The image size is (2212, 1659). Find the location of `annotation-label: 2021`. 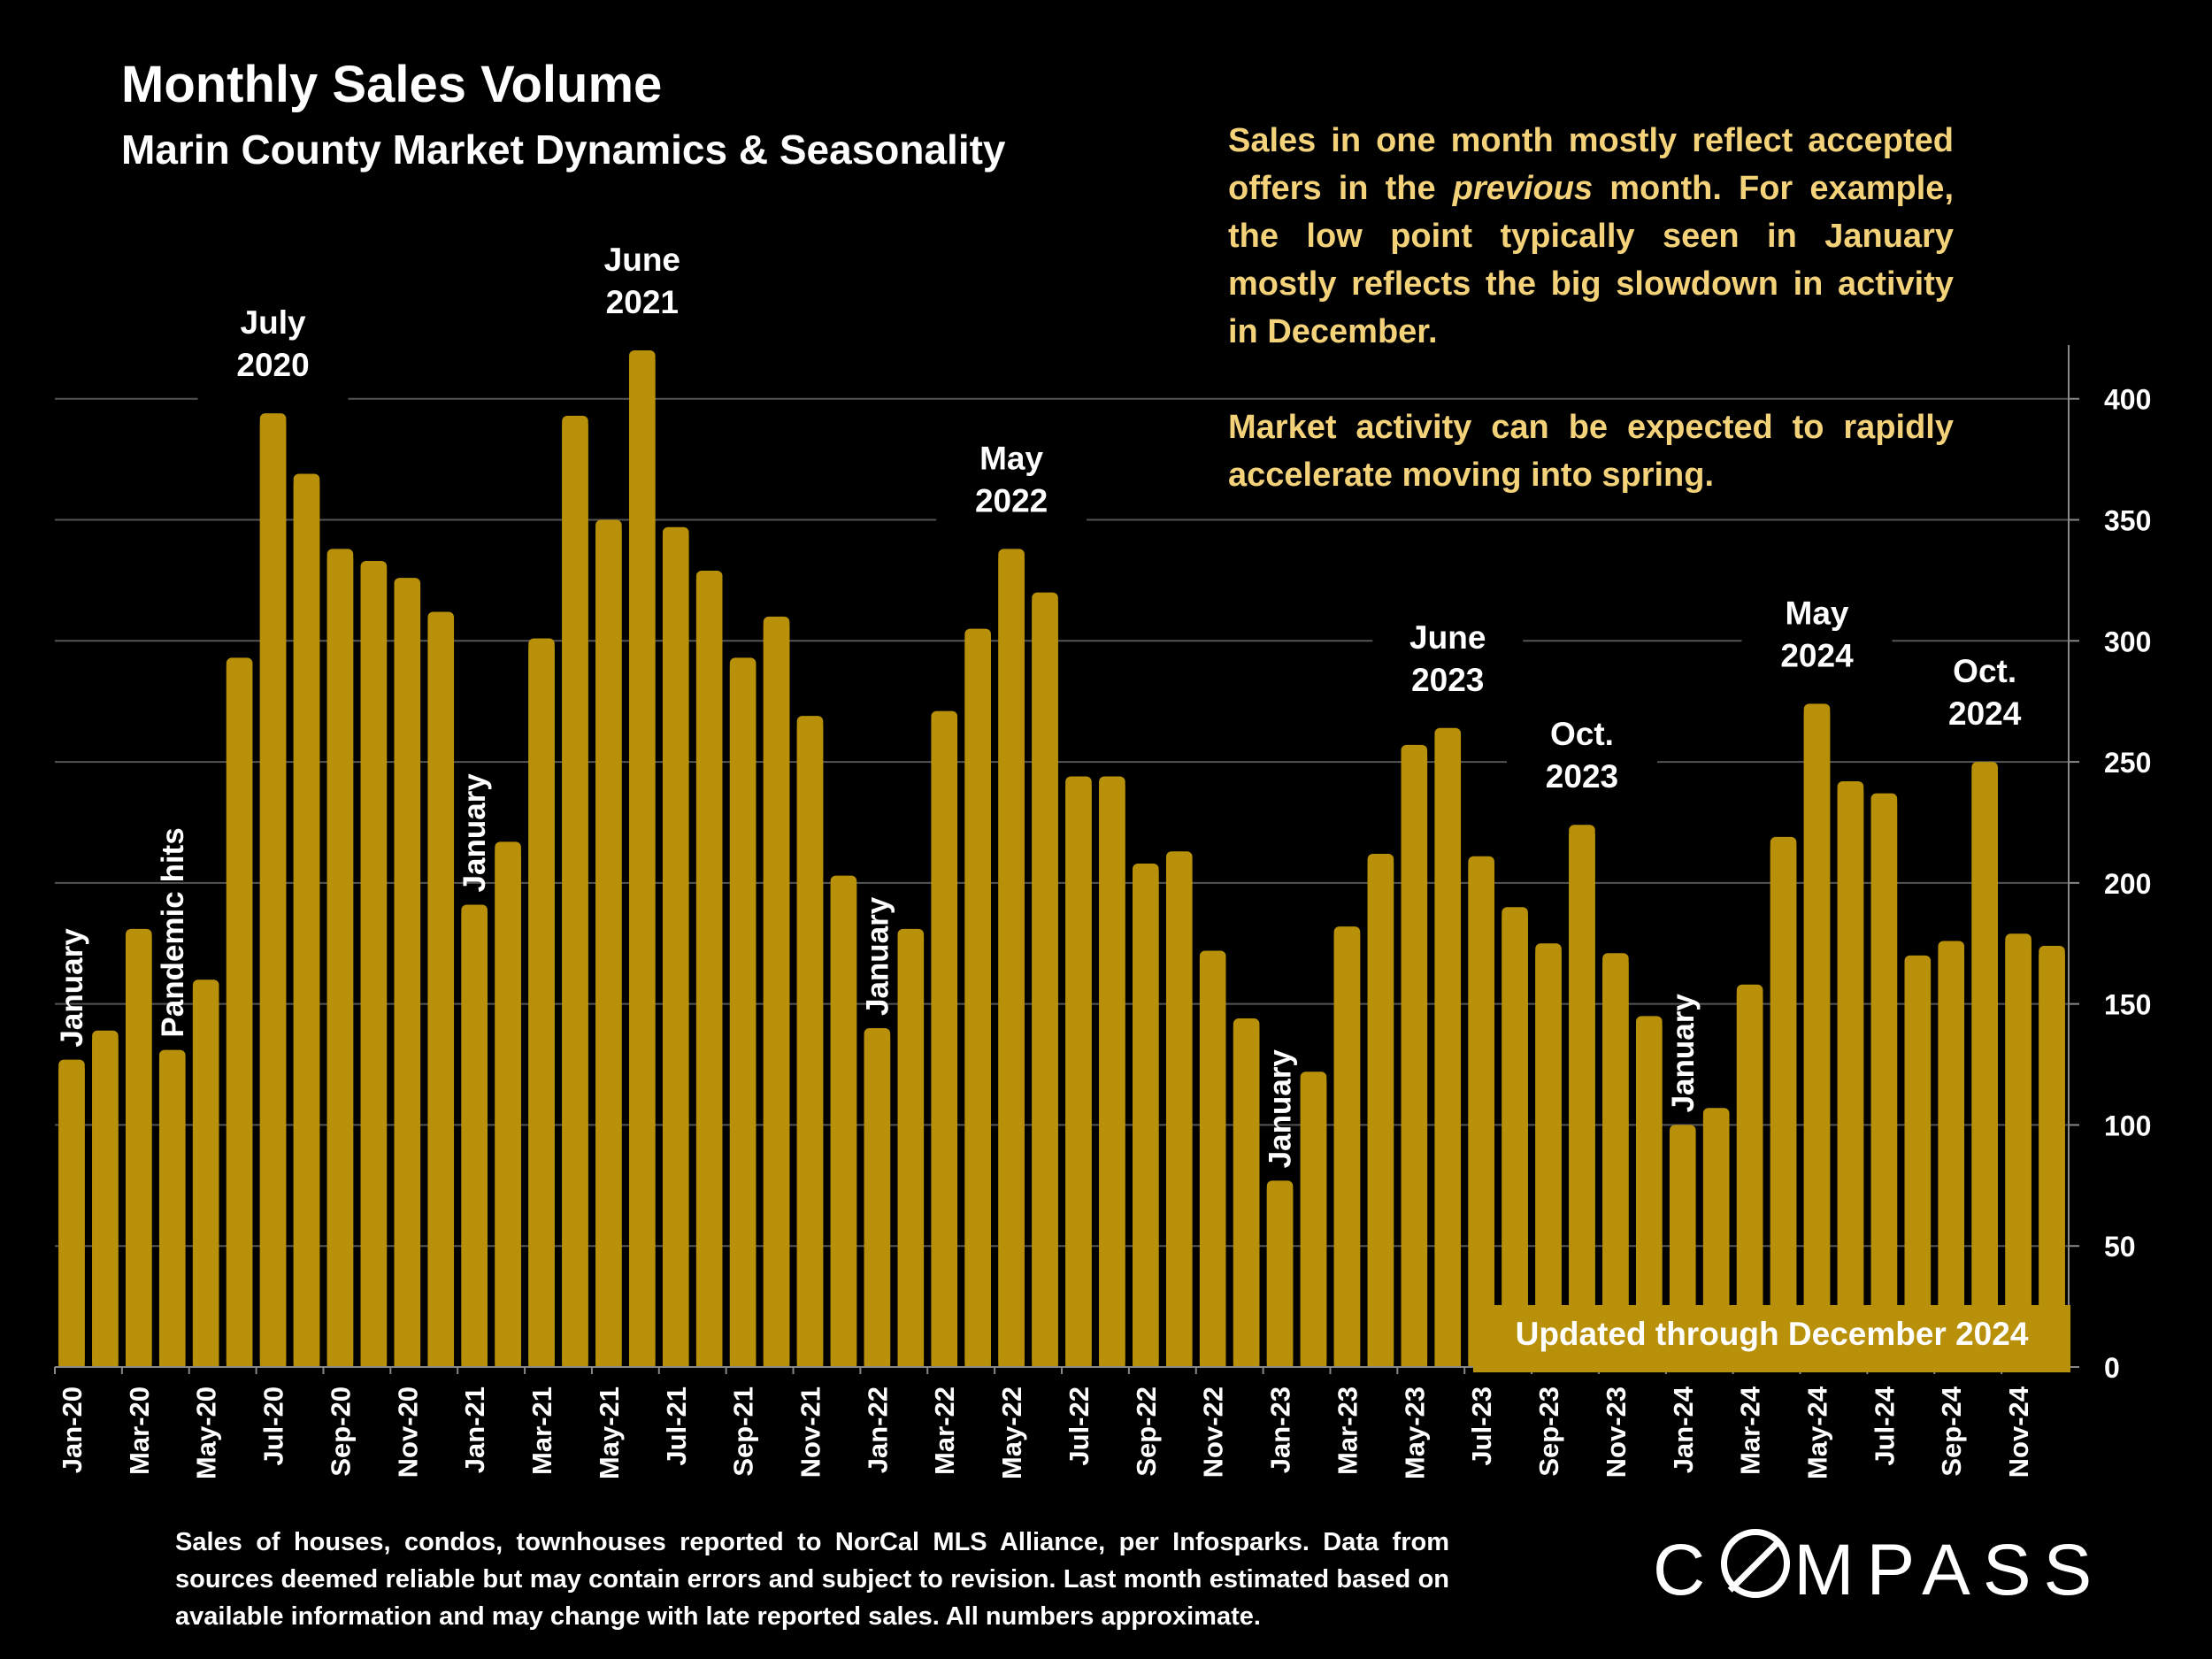

annotation-label: 2021 is located at coordinates (643, 302).